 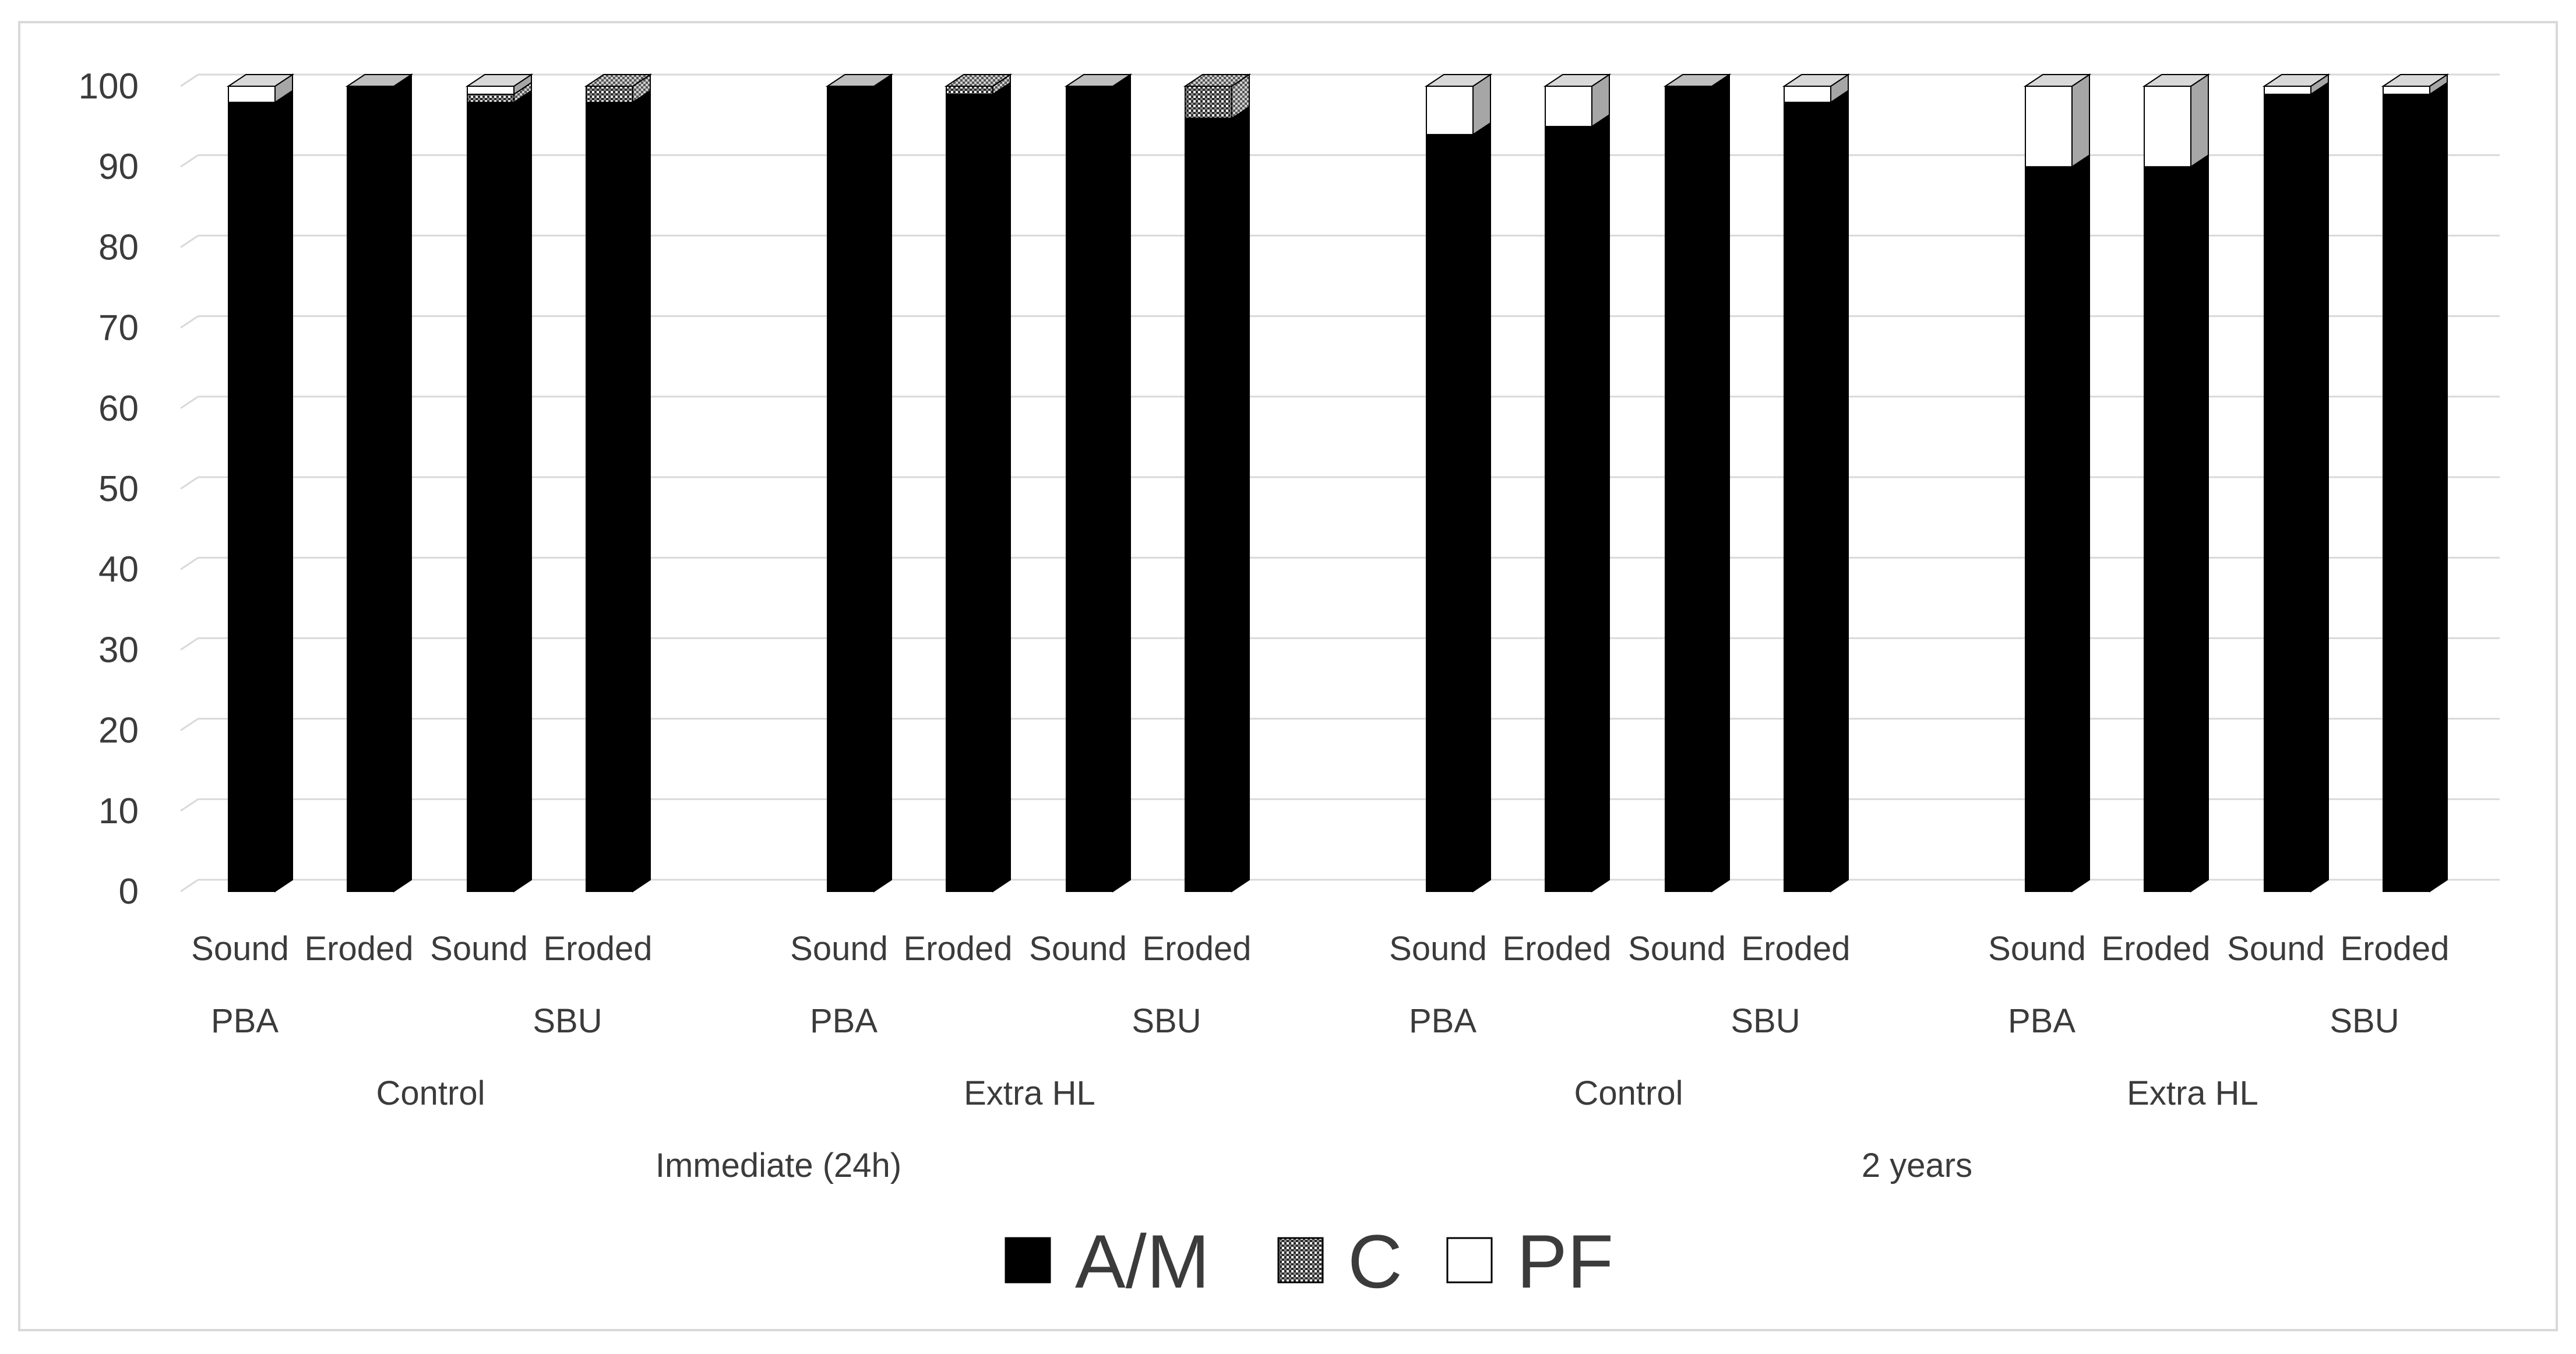 What do you see at coordinates (118, 811) in the screenshot?
I see `y-tick-label: 10` at bounding box center [118, 811].